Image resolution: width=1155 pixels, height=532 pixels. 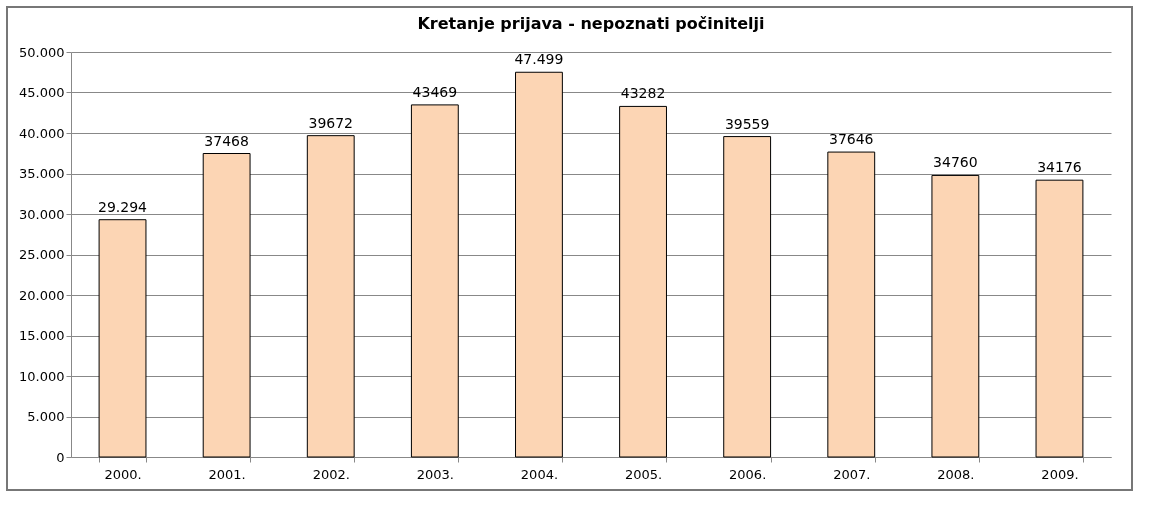 What do you see at coordinates (748, 474) in the screenshot?
I see `x-tick-label: 2006.` at bounding box center [748, 474].